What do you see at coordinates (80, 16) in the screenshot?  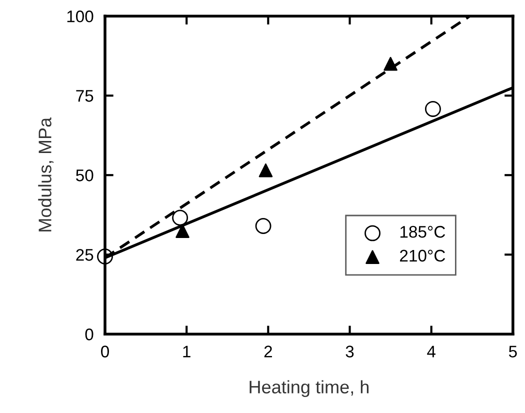 I see `y-tick-label: 100` at bounding box center [80, 16].